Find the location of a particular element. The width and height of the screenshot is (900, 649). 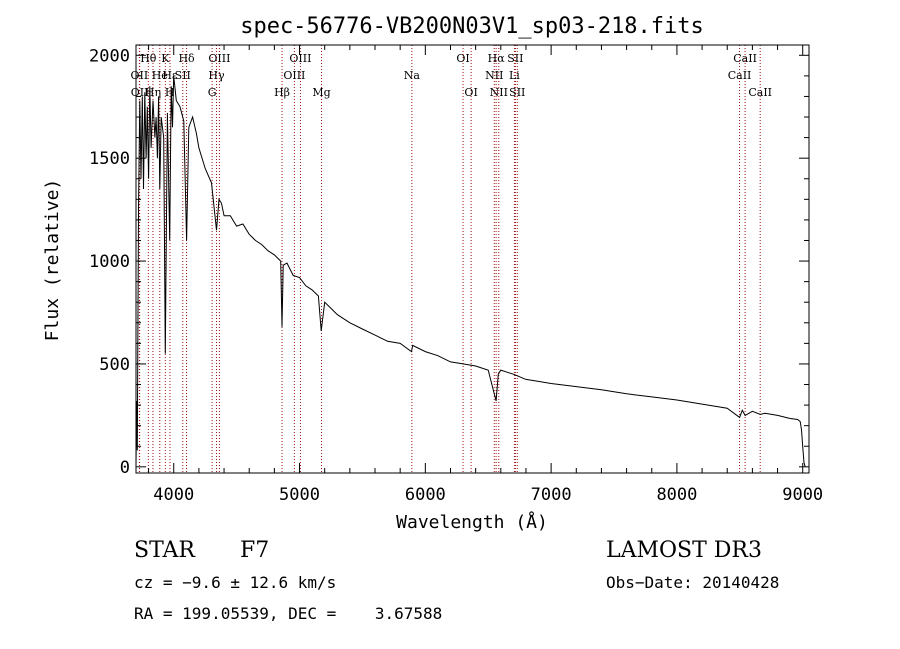

object-subclass: F7 is located at coordinates (255, 550).